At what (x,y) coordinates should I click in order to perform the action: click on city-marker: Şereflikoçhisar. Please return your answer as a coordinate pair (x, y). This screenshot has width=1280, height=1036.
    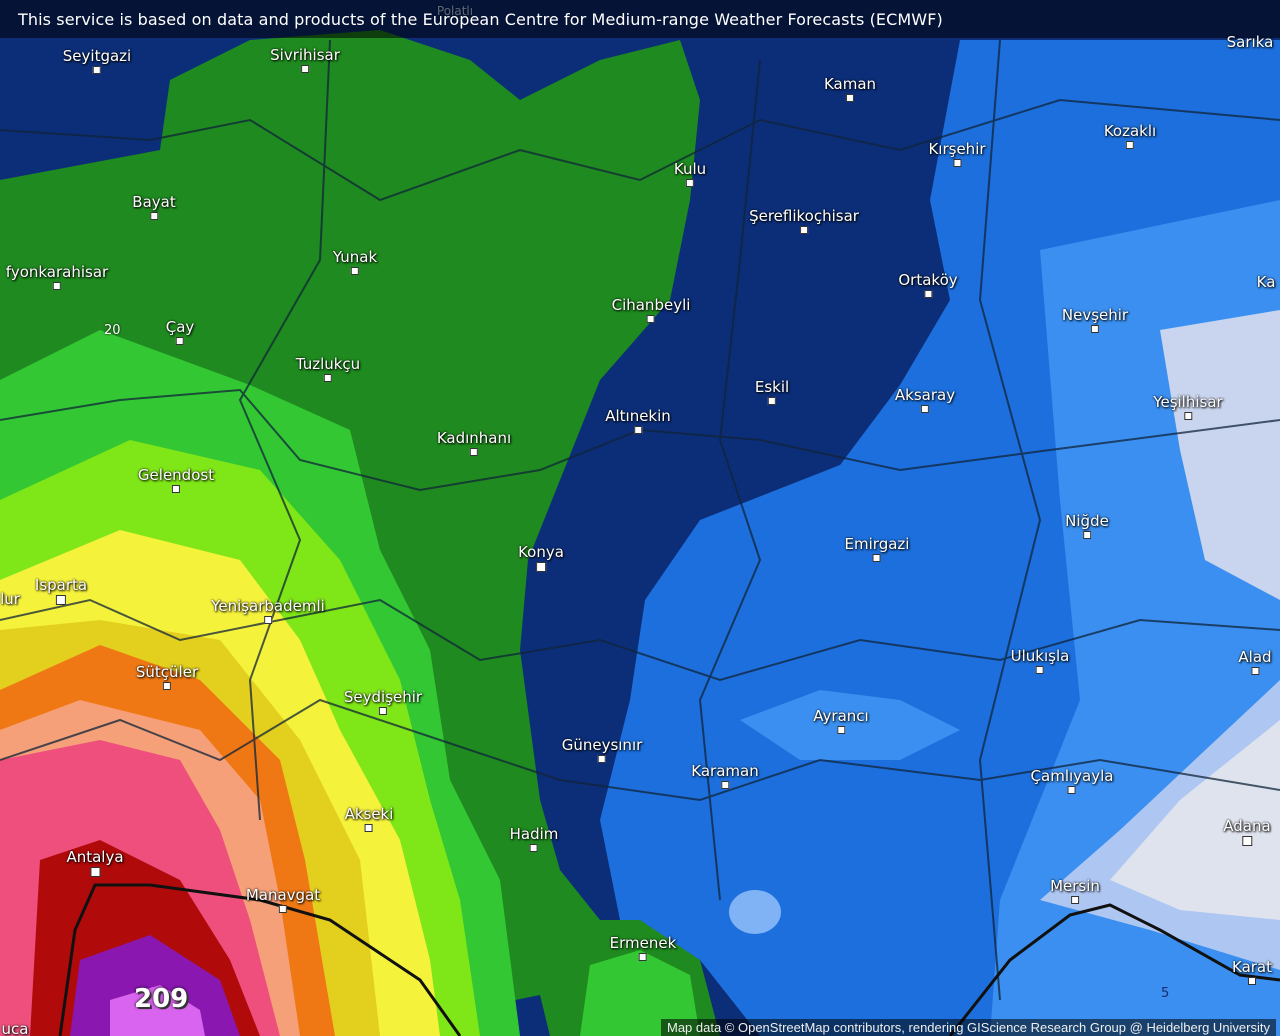
    Looking at the image, I should click on (804, 220).